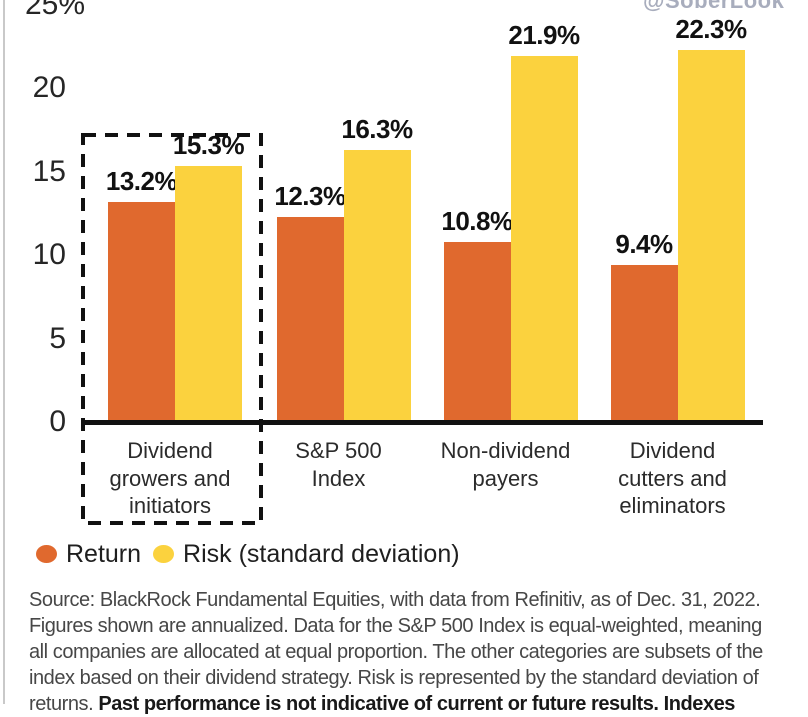 This screenshot has width=808, height=717. What do you see at coordinates (49, 87) in the screenshot?
I see `y-tick-label: 20` at bounding box center [49, 87].